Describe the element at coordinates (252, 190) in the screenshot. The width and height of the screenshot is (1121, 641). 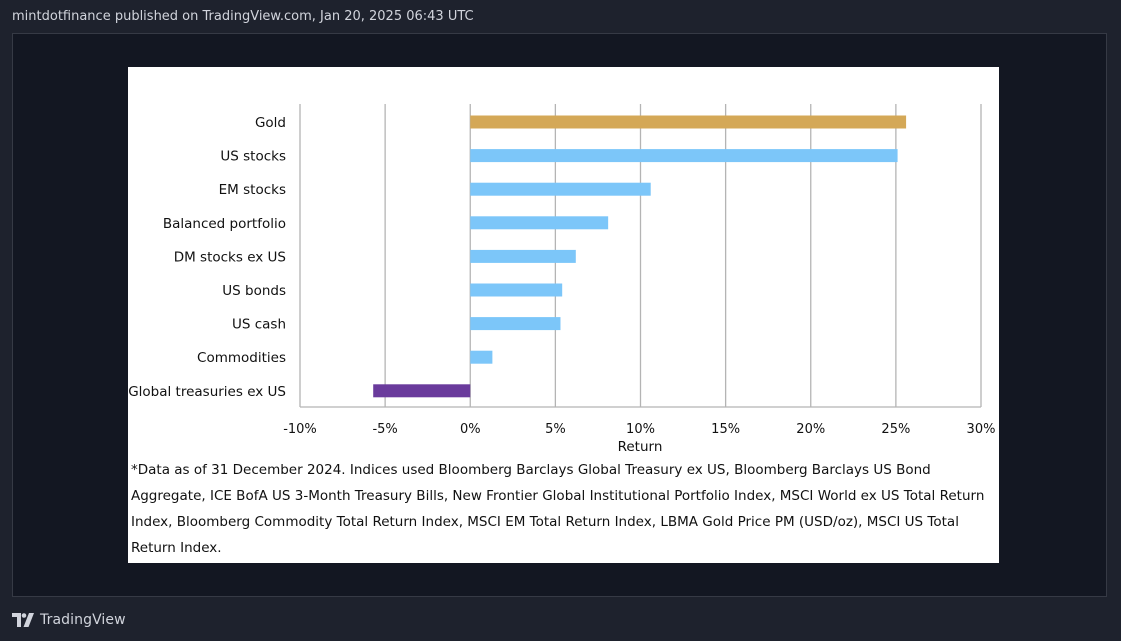
I see `category-label: EM stocks` at that location.